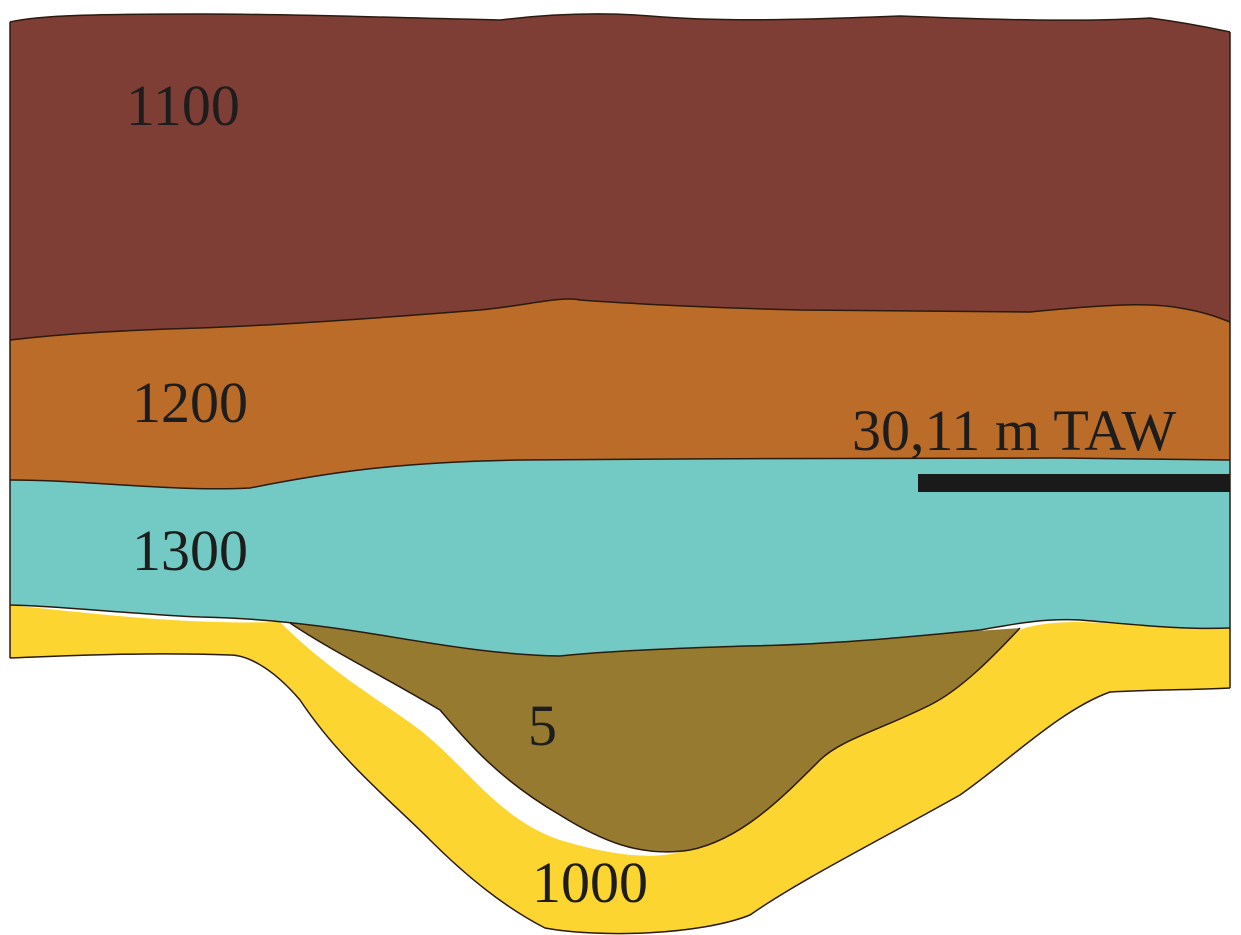  I want to click on top-surface, so click(620, 23).